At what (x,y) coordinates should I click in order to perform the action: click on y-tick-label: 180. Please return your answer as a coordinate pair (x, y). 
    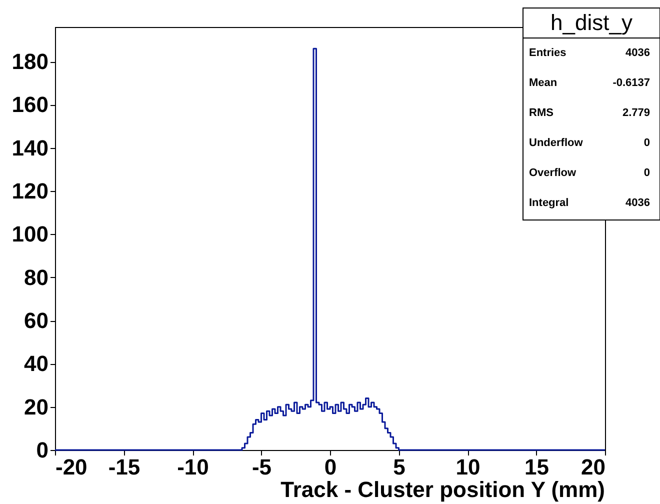
    Looking at the image, I should click on (30, 61).